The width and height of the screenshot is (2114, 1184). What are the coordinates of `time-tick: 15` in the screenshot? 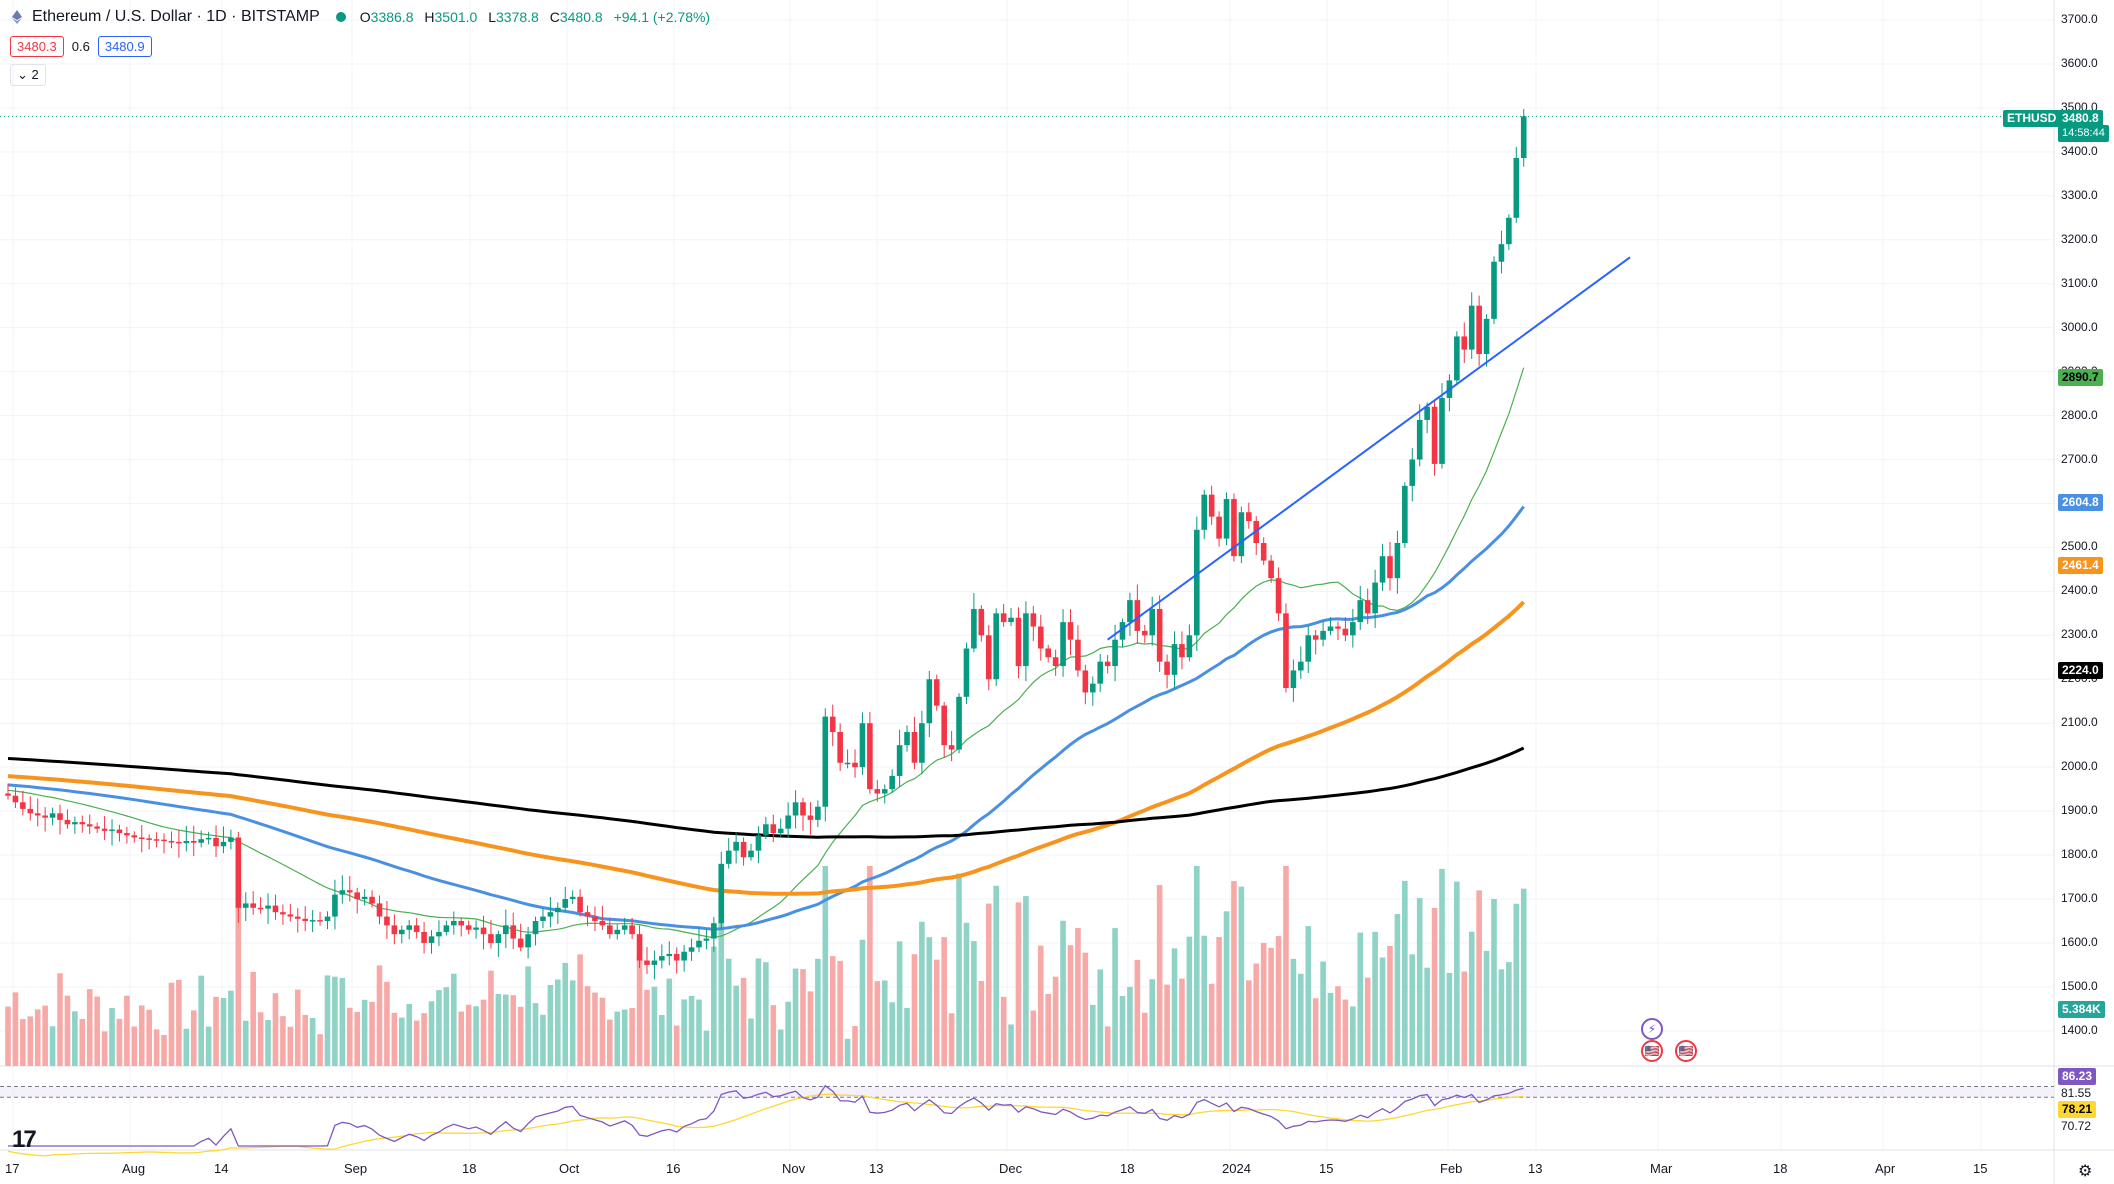 It's located at (1326, 1168).